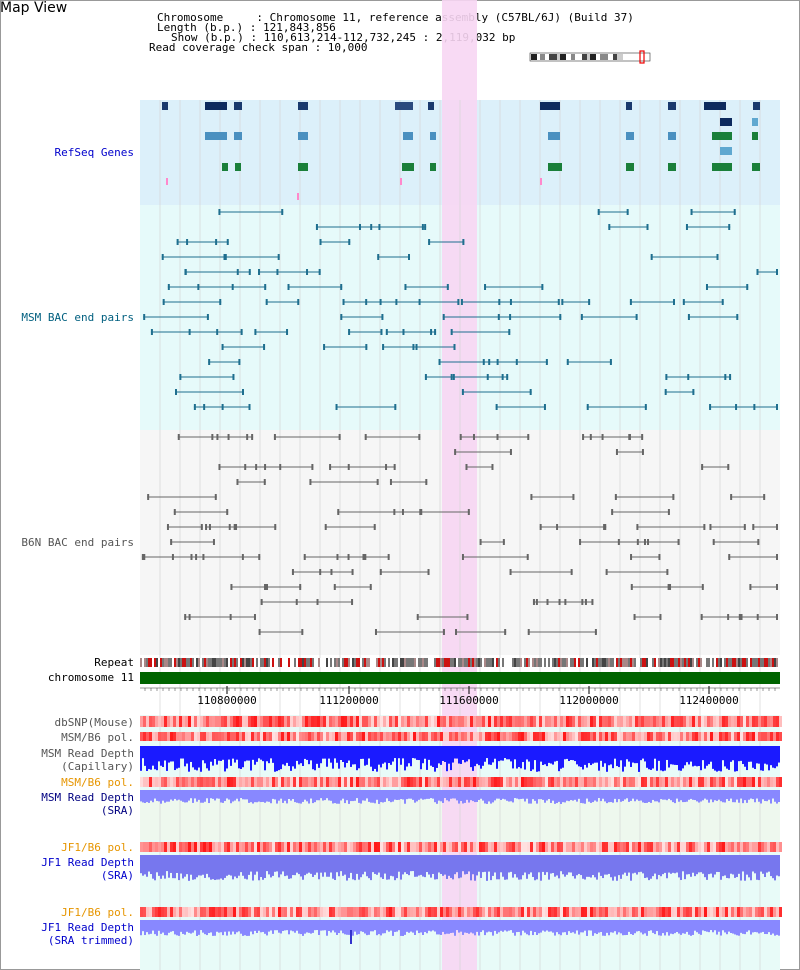 Image resolution: width=800 pixels, height=970 pixels. Describe the element at coordinates (94, 152) in the screenshot. I see `refseq-genes-label: RefSeq Genes` at that location.